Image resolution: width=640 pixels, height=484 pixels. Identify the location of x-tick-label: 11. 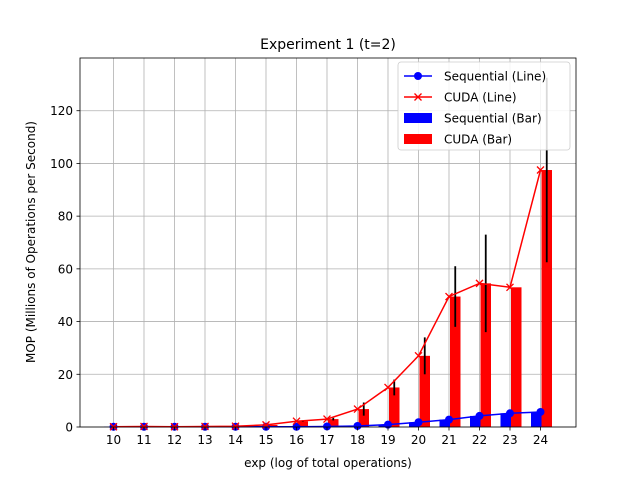
(143, 440).